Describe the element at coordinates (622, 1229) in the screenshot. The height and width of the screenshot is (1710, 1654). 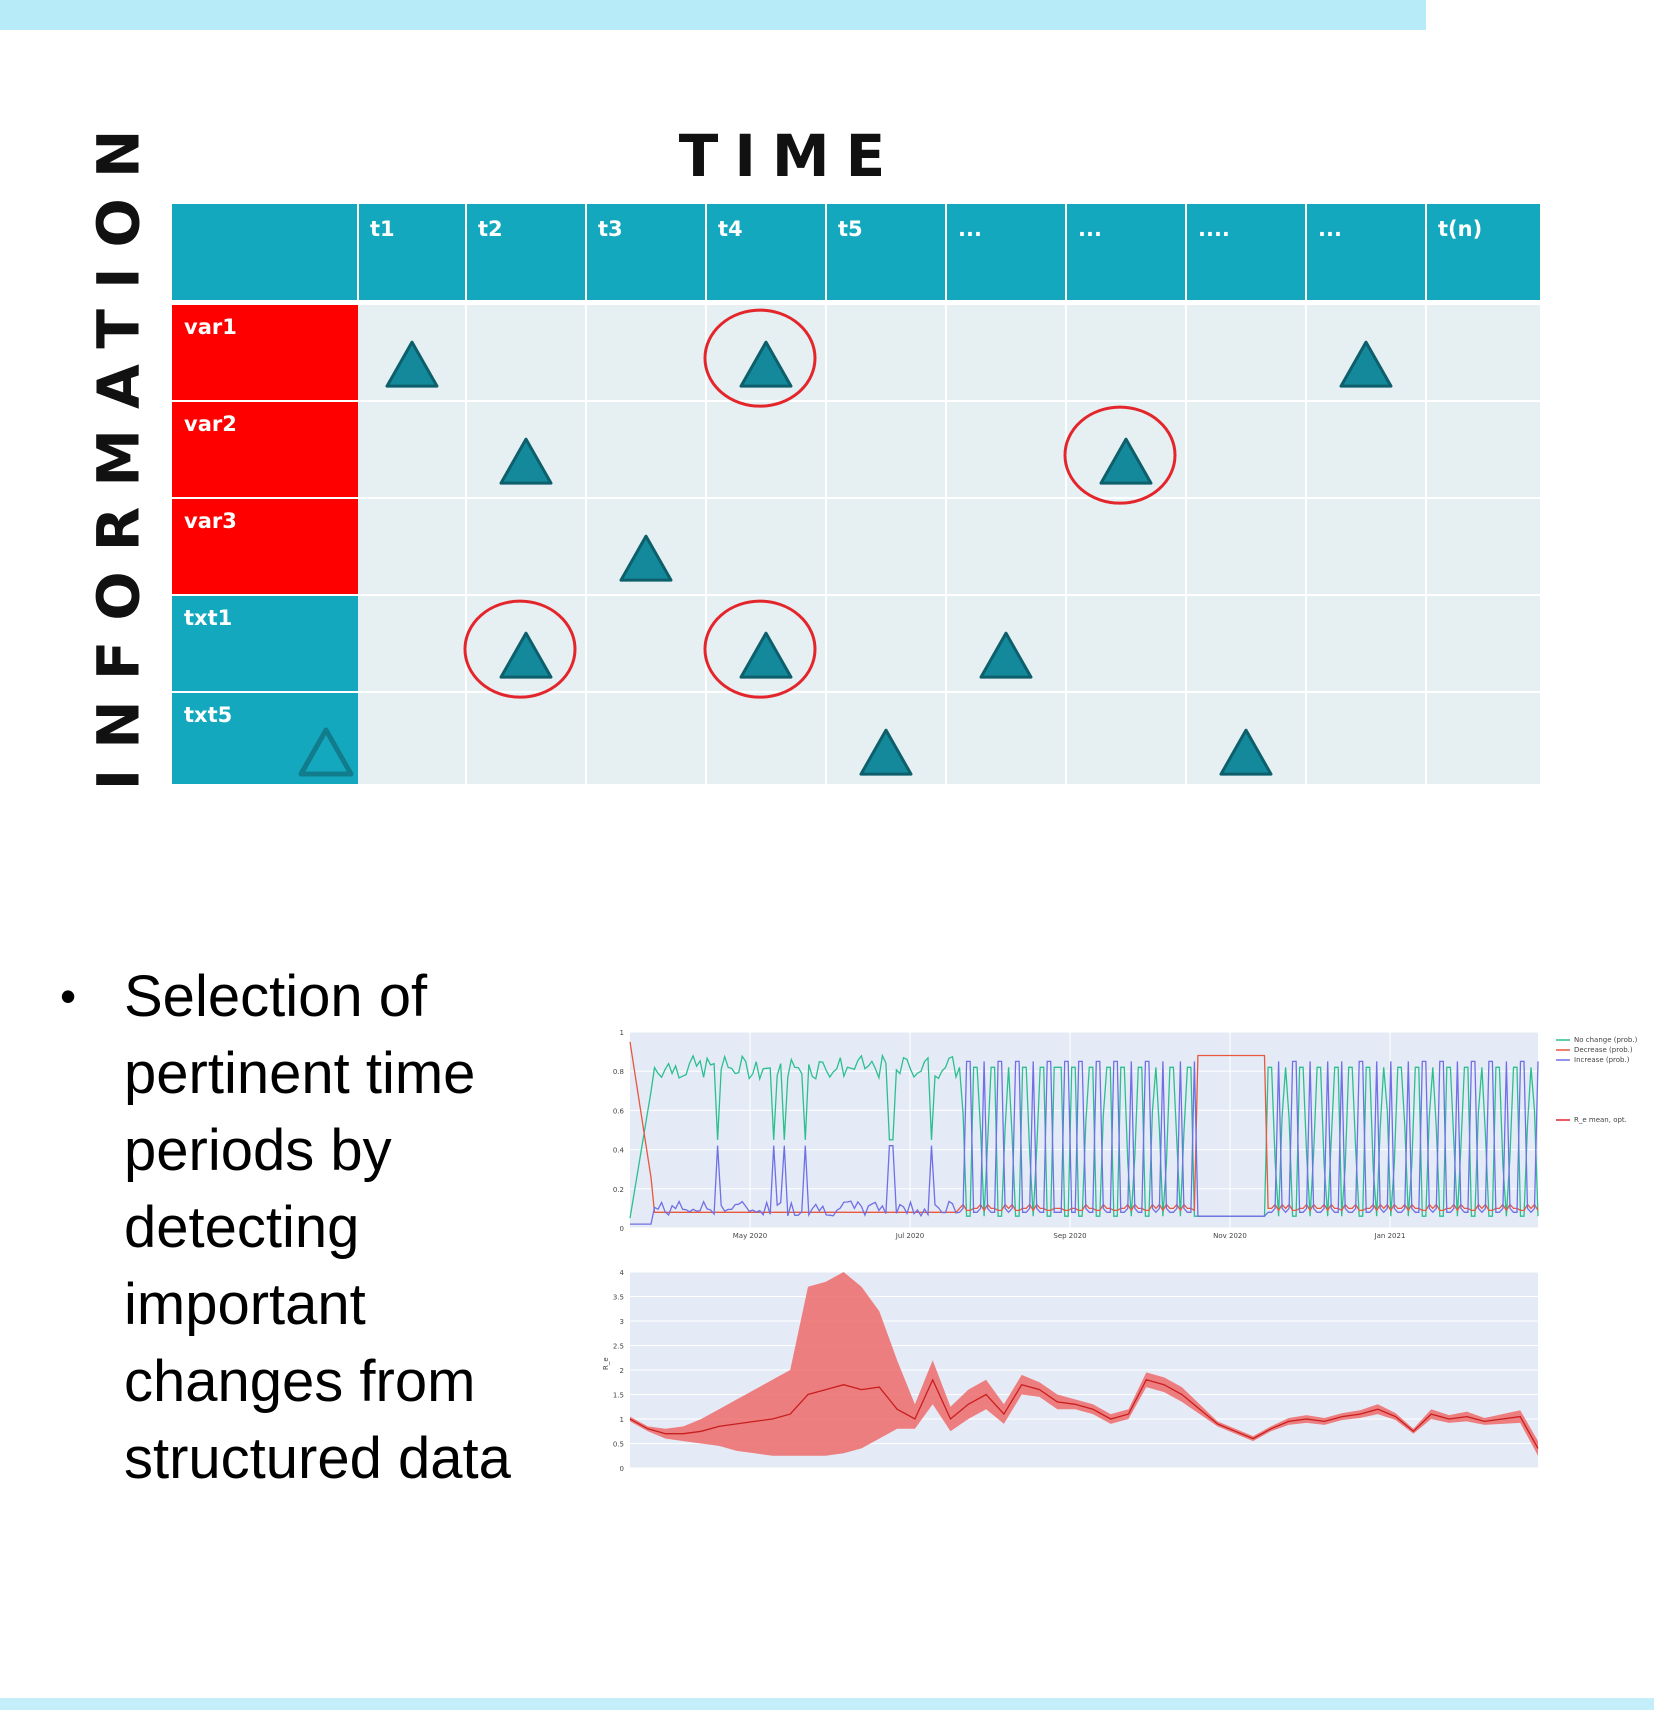
I see `prob-chart-ytick-0: 0` at that location.